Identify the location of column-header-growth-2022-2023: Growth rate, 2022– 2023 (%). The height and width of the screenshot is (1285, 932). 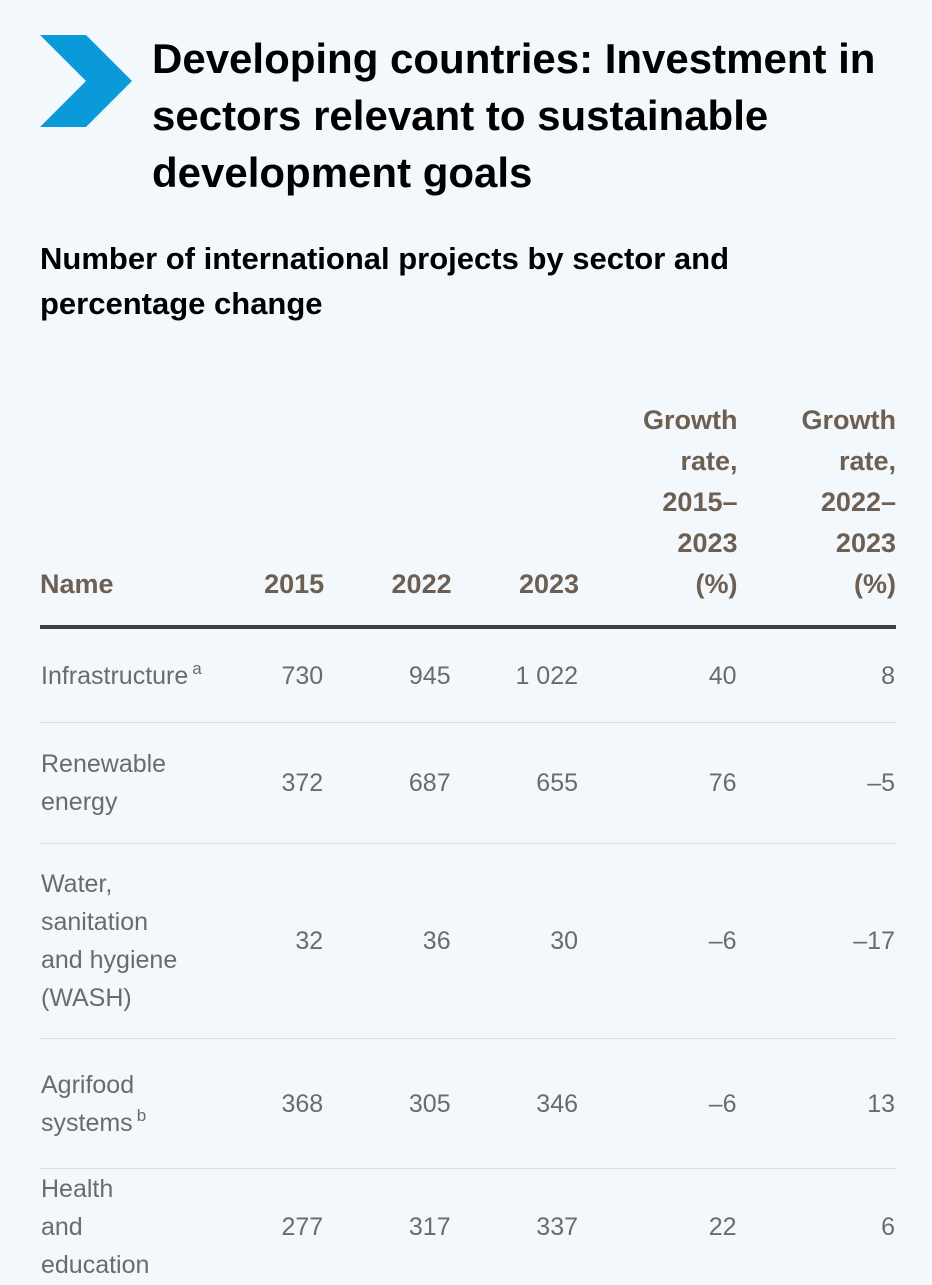
(817, 513).